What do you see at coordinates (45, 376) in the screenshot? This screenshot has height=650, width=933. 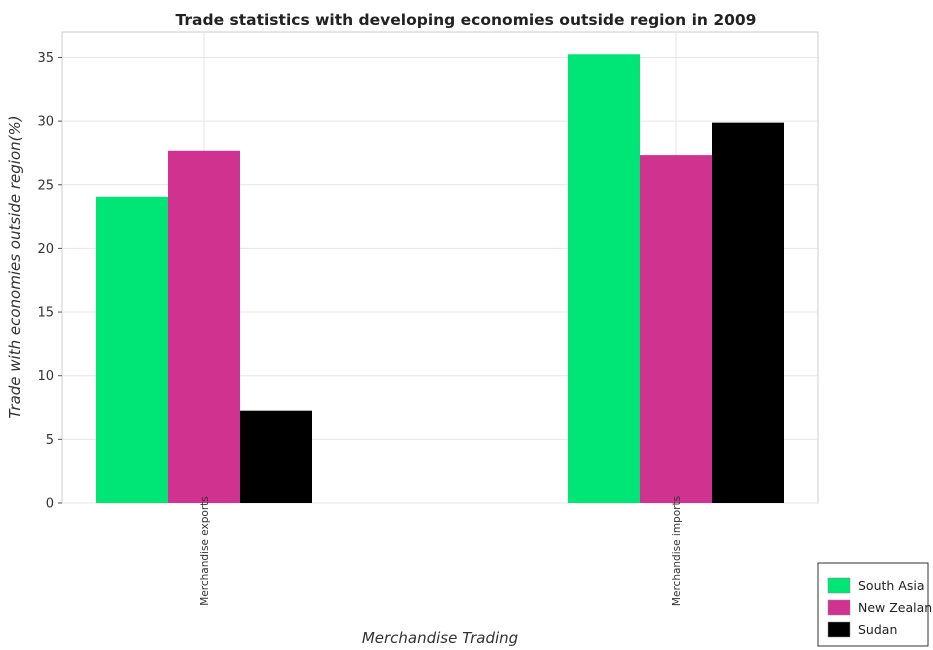 I see `y-tick-label: 10` at bounding box center [45, 376].